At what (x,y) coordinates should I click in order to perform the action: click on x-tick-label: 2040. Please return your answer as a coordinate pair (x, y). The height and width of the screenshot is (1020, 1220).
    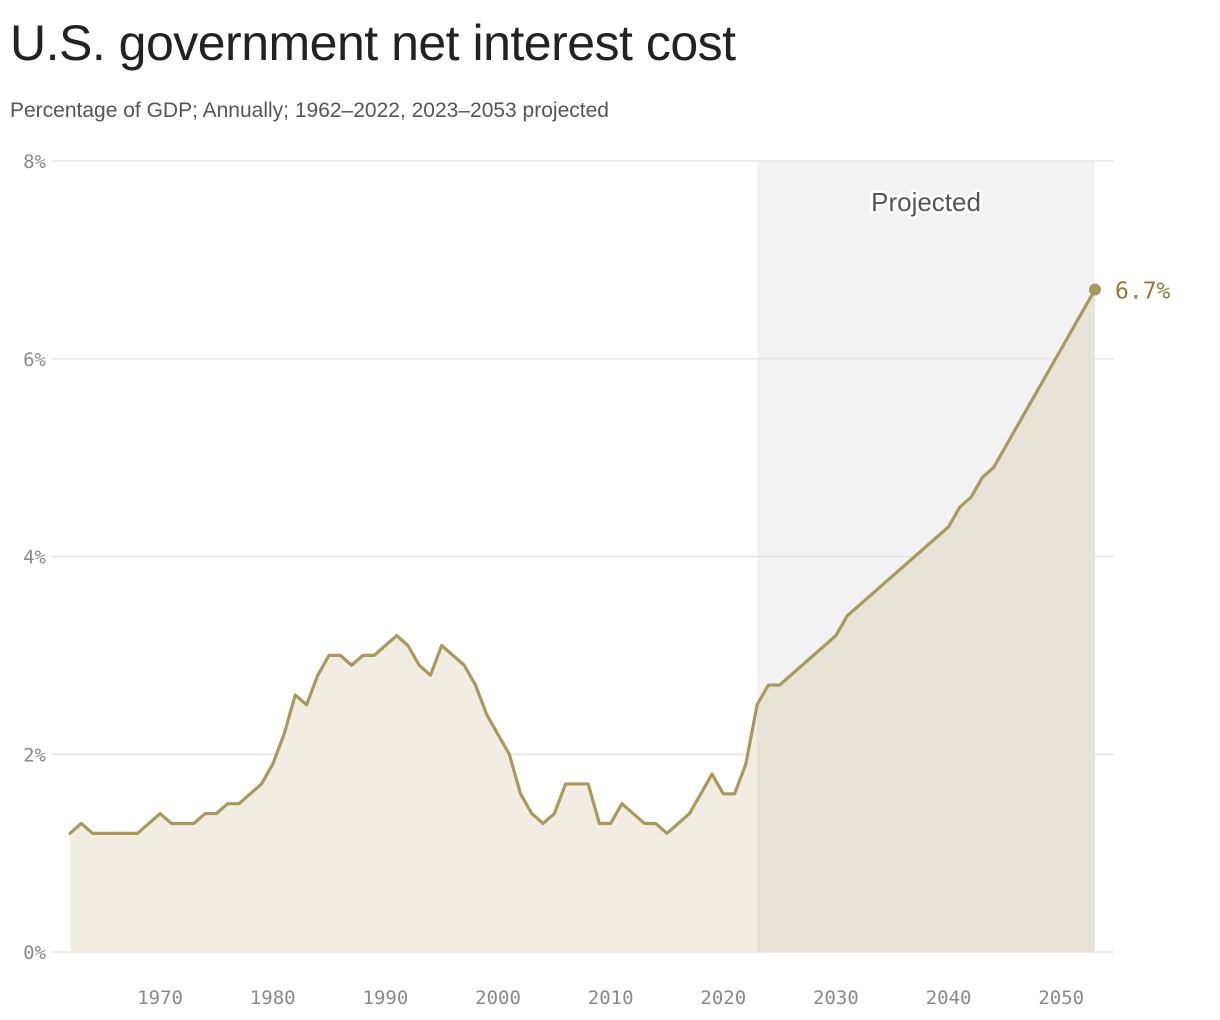
    Looking at the image, I should click on (949, 998).